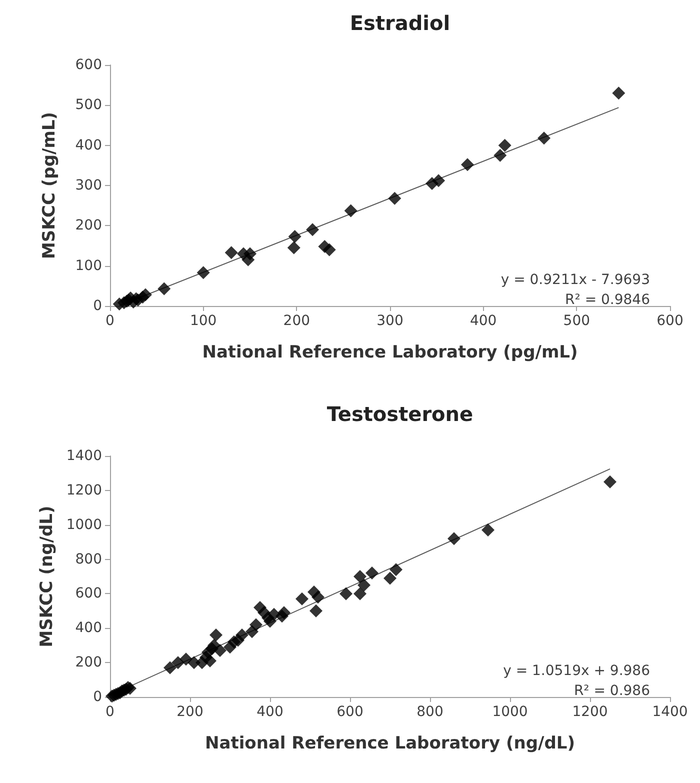 This screenshot has height=783, width=700. What do you see at coordinates (430, 712) in the screenshot?
I see `x-tick-label: 800` at bounding box center [430, 712].